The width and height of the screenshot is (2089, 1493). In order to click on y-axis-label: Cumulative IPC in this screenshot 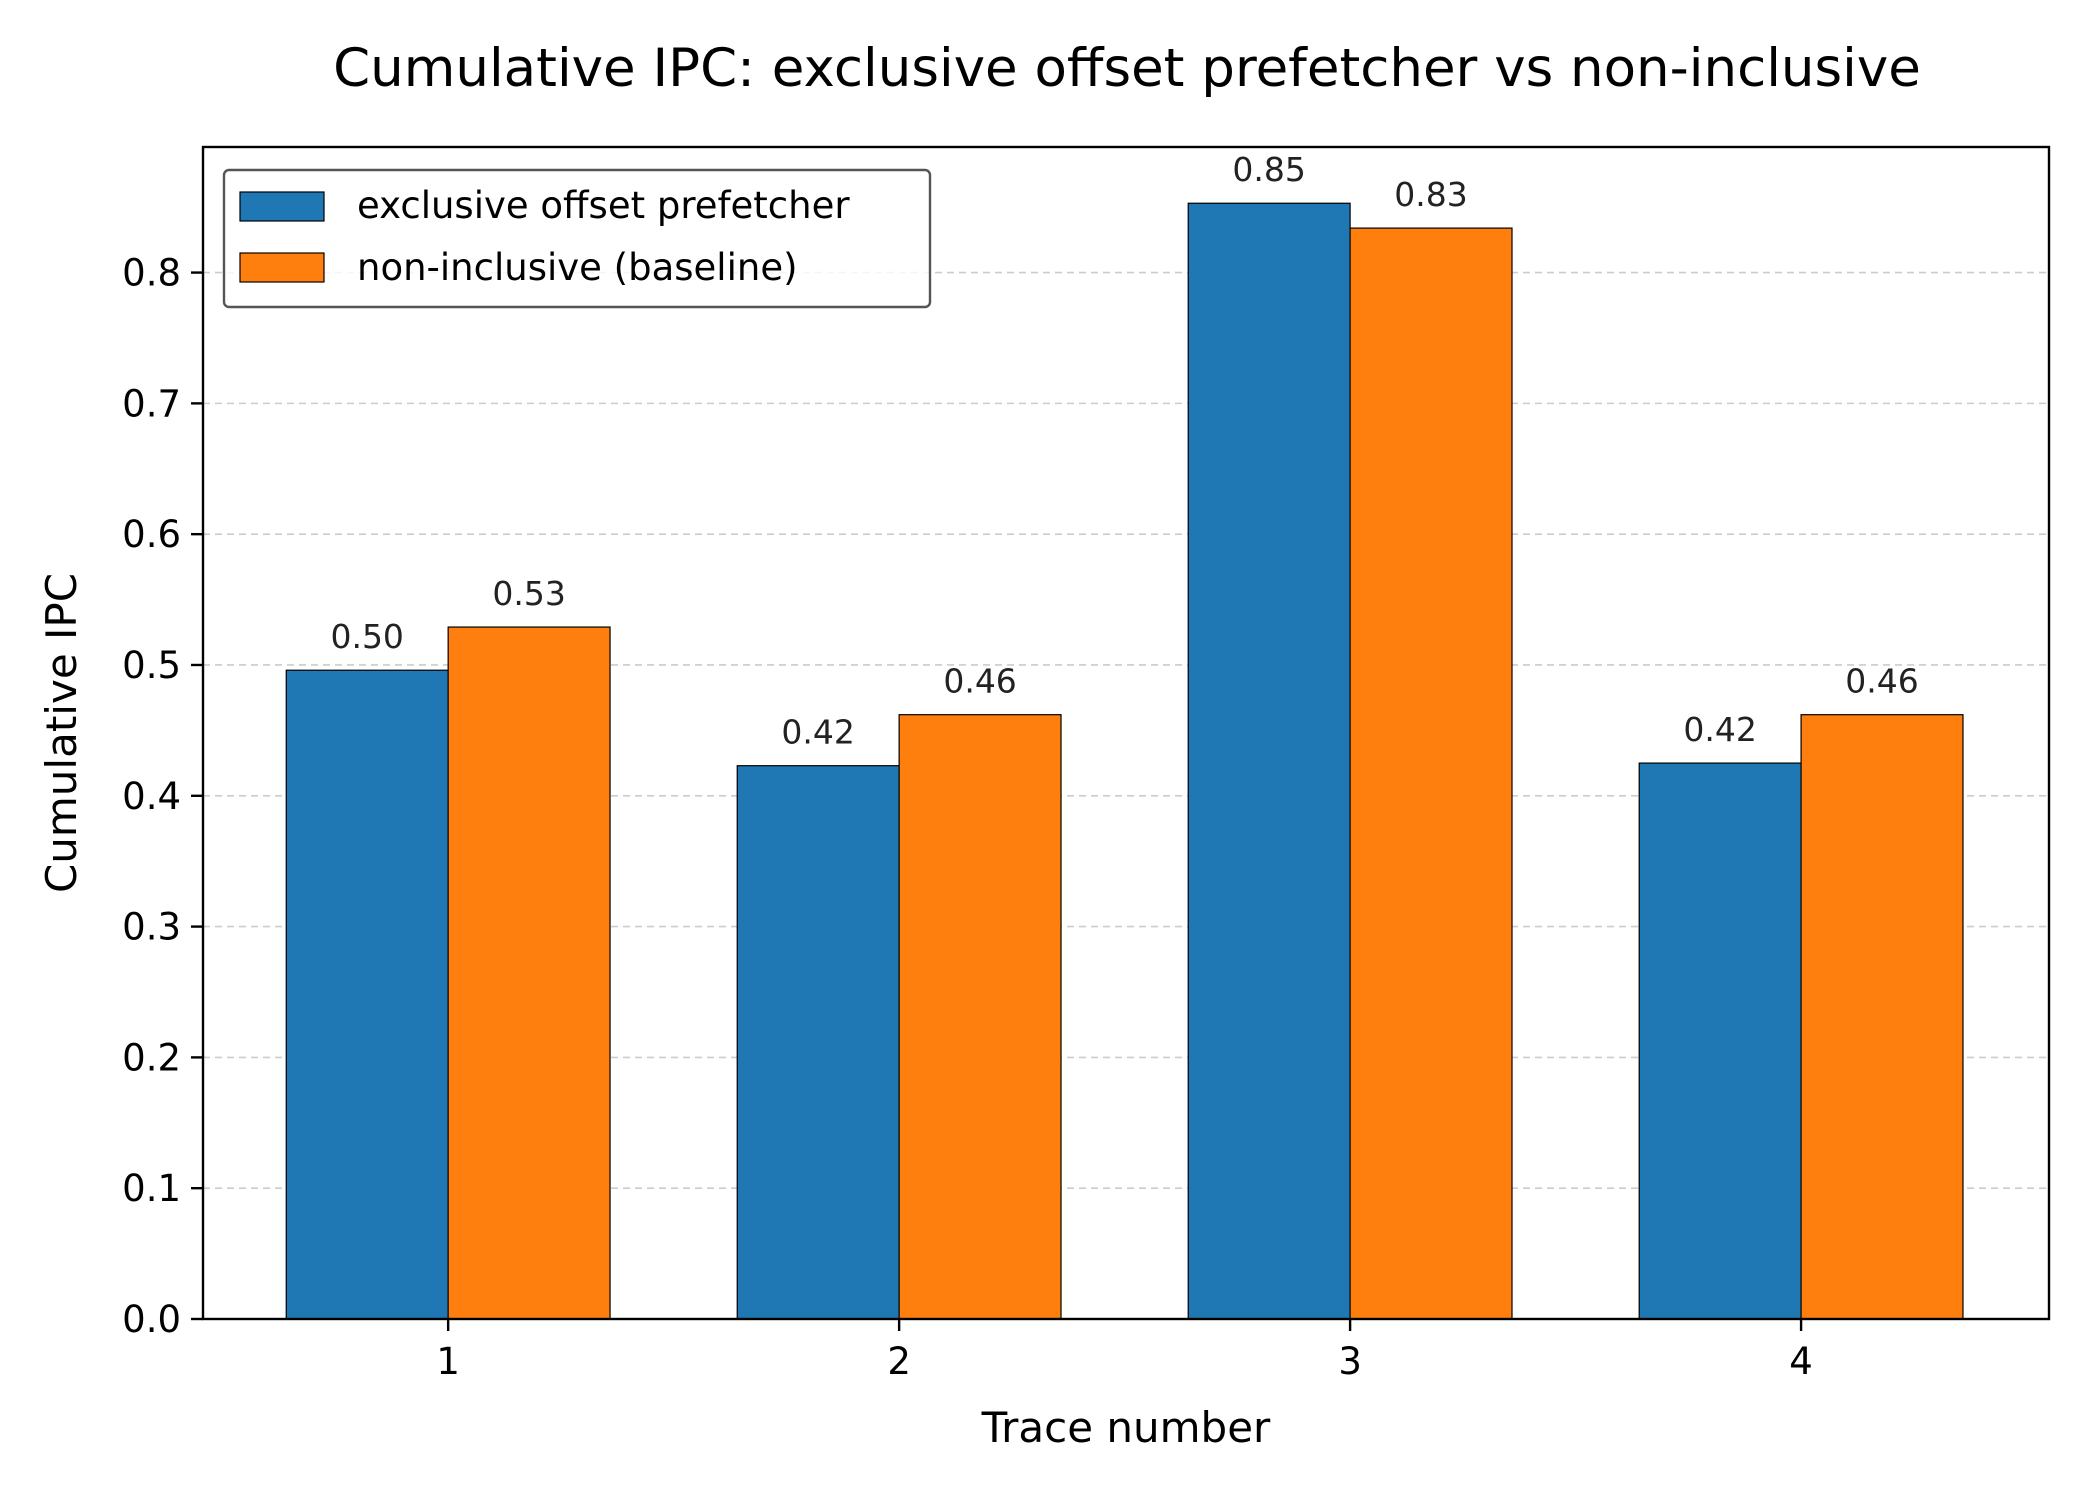, I will do `click(61, 733)`.